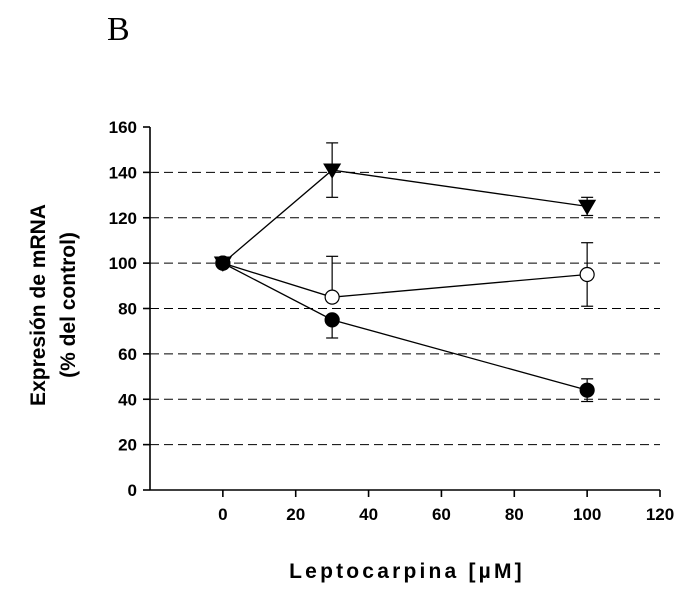  I want to click on y-axis-label-line1: Expresión de mRNA, so click(38, 305).